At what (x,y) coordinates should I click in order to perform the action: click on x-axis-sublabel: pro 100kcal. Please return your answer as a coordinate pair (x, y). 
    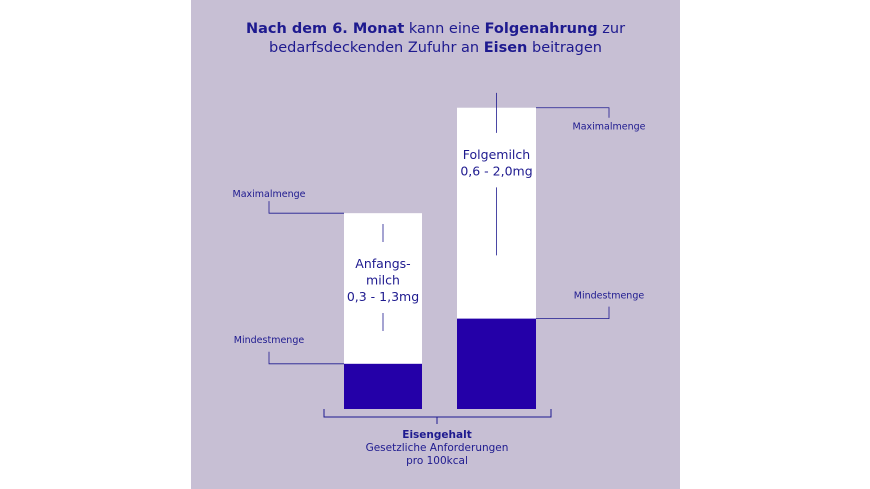
    Looking at the image, I should click on (437, 461).